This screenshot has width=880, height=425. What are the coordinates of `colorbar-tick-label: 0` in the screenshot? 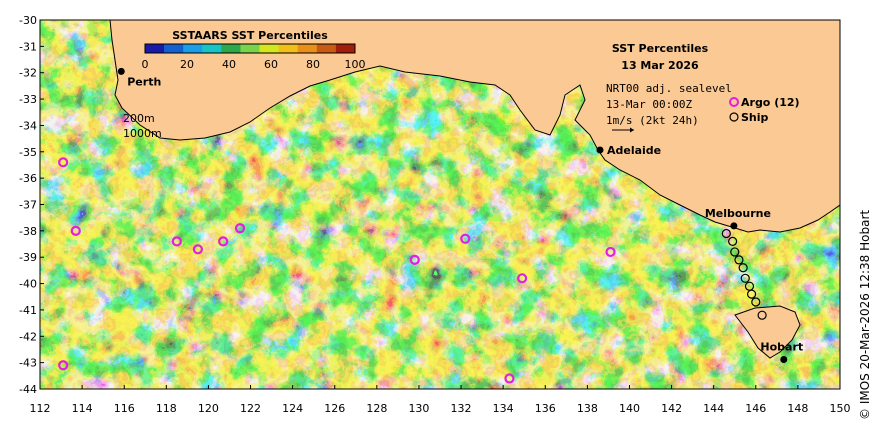 It's located at (145, 64).